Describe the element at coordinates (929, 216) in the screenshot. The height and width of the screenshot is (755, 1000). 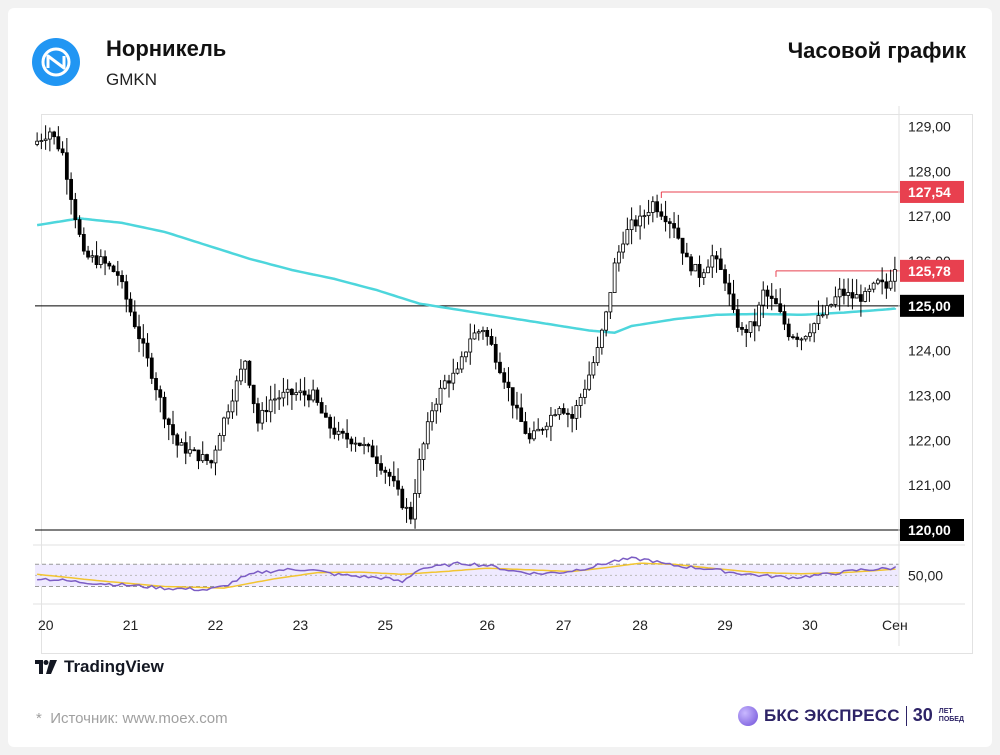
I see `price-tick-label: 127,00` at that location.